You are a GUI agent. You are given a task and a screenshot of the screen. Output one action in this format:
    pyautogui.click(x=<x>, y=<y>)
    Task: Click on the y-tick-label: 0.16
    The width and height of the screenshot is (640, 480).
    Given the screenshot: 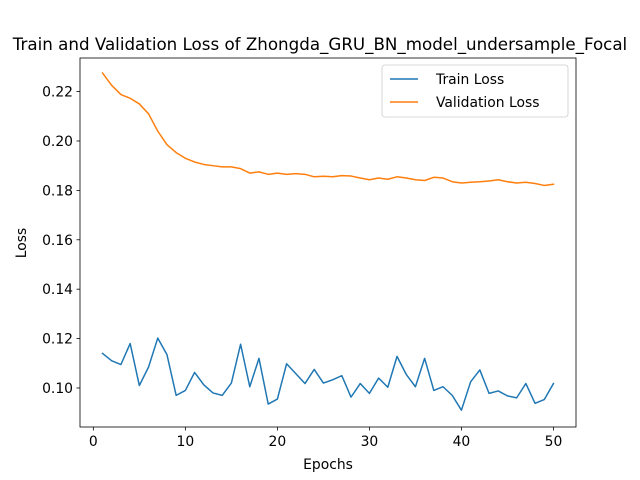 What is the action you would take?
    pyautogui.click(x=57, y=241)
    